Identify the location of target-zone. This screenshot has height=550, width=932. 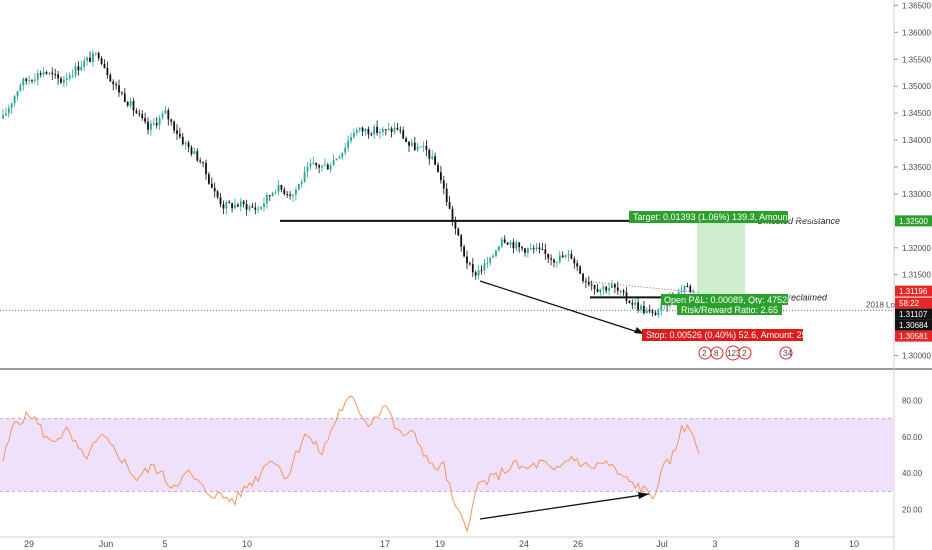
(721, 258).